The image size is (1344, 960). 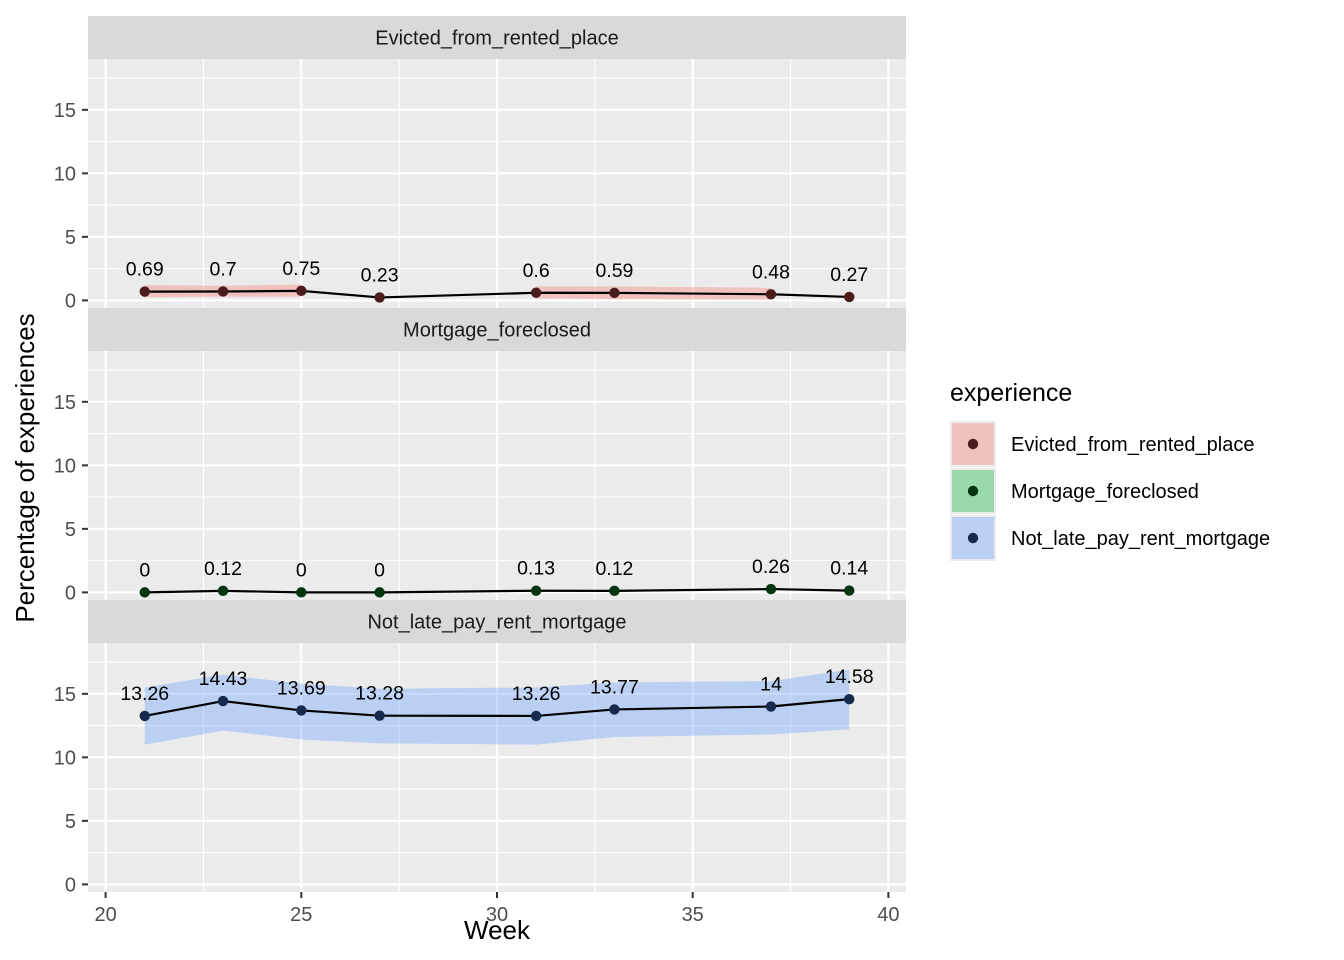 I want to click on legend-item: Not_late_pay_rent_mortgage, so click(x=1110, y=538).